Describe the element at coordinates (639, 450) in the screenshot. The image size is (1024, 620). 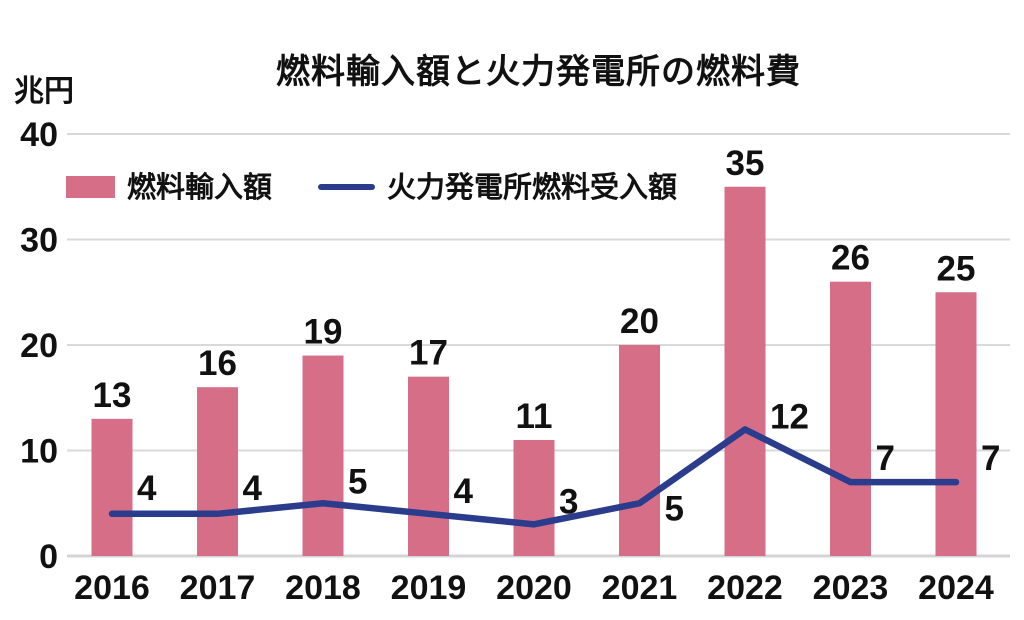
I see `bar-2021` at that location.